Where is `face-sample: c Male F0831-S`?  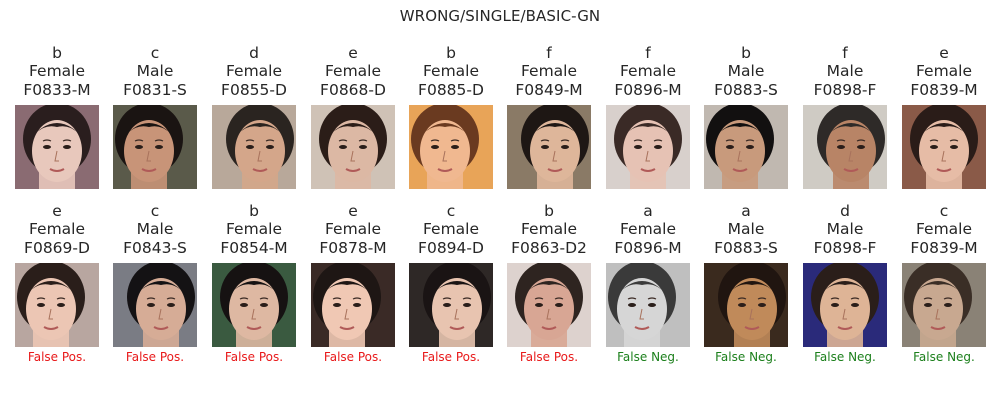 face-sample: c Male F0831-S is located at coordinates (155, 132).